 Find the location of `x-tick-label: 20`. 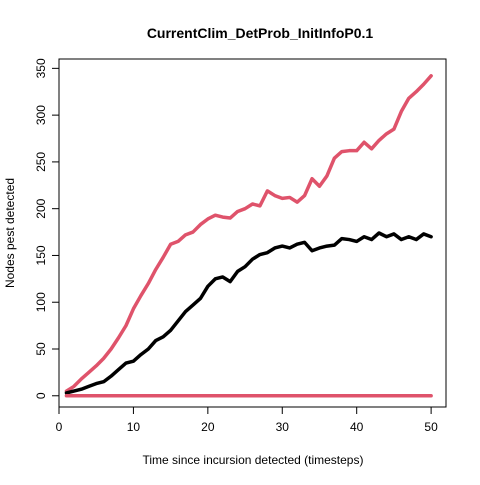

x-tick-label: 20 is located at coordinates (208, 427).